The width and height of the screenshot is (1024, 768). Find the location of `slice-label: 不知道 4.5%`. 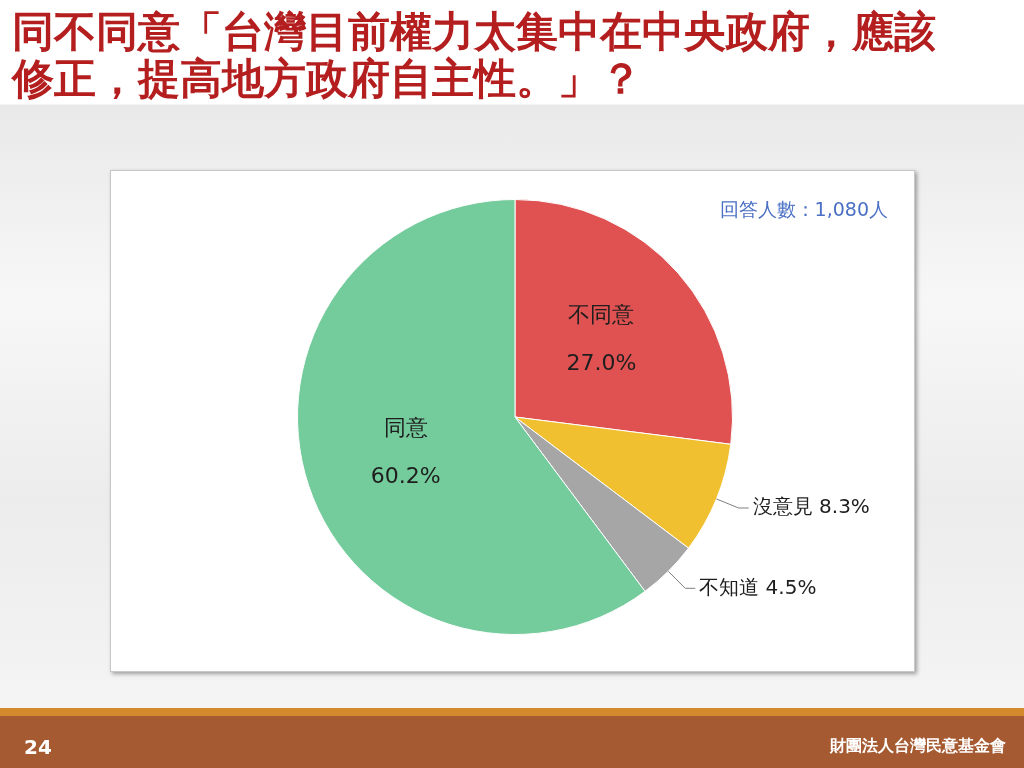

slice-label: 不知道 4.5% is located at coordinates (758, 586).